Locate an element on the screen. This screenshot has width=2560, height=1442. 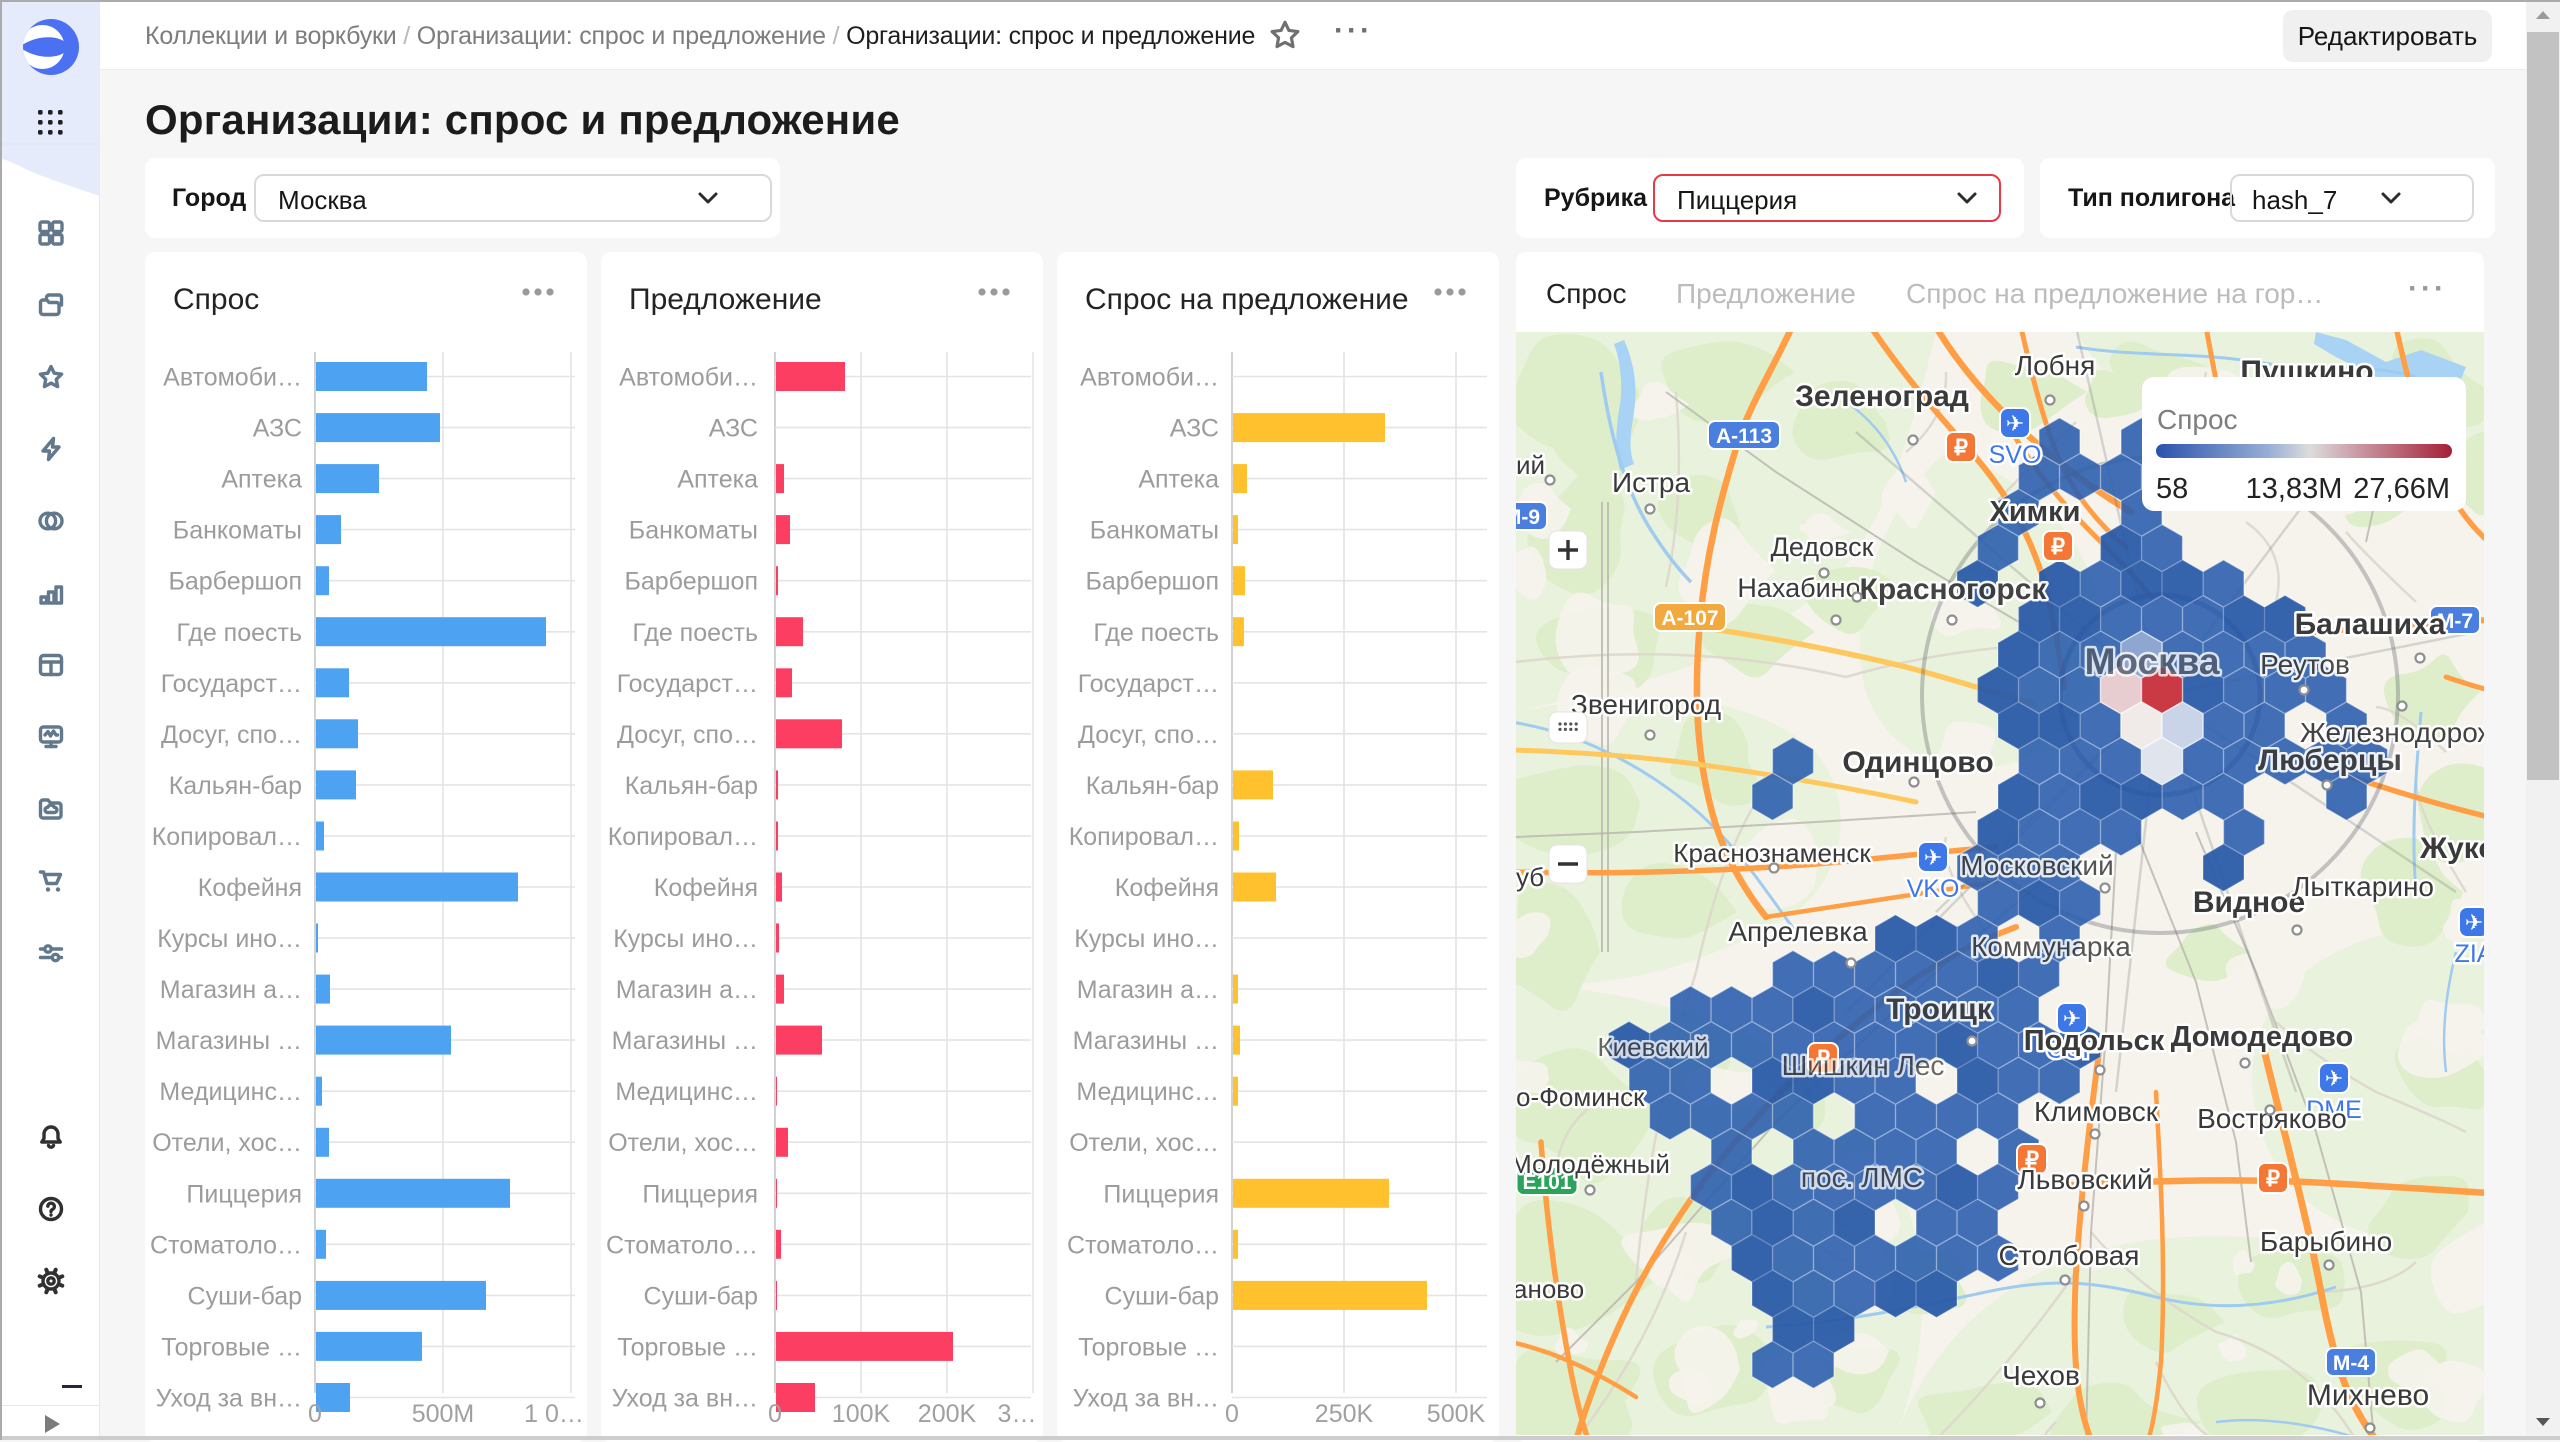
svg-text: Лобня is located at coordinates (2055, 365).